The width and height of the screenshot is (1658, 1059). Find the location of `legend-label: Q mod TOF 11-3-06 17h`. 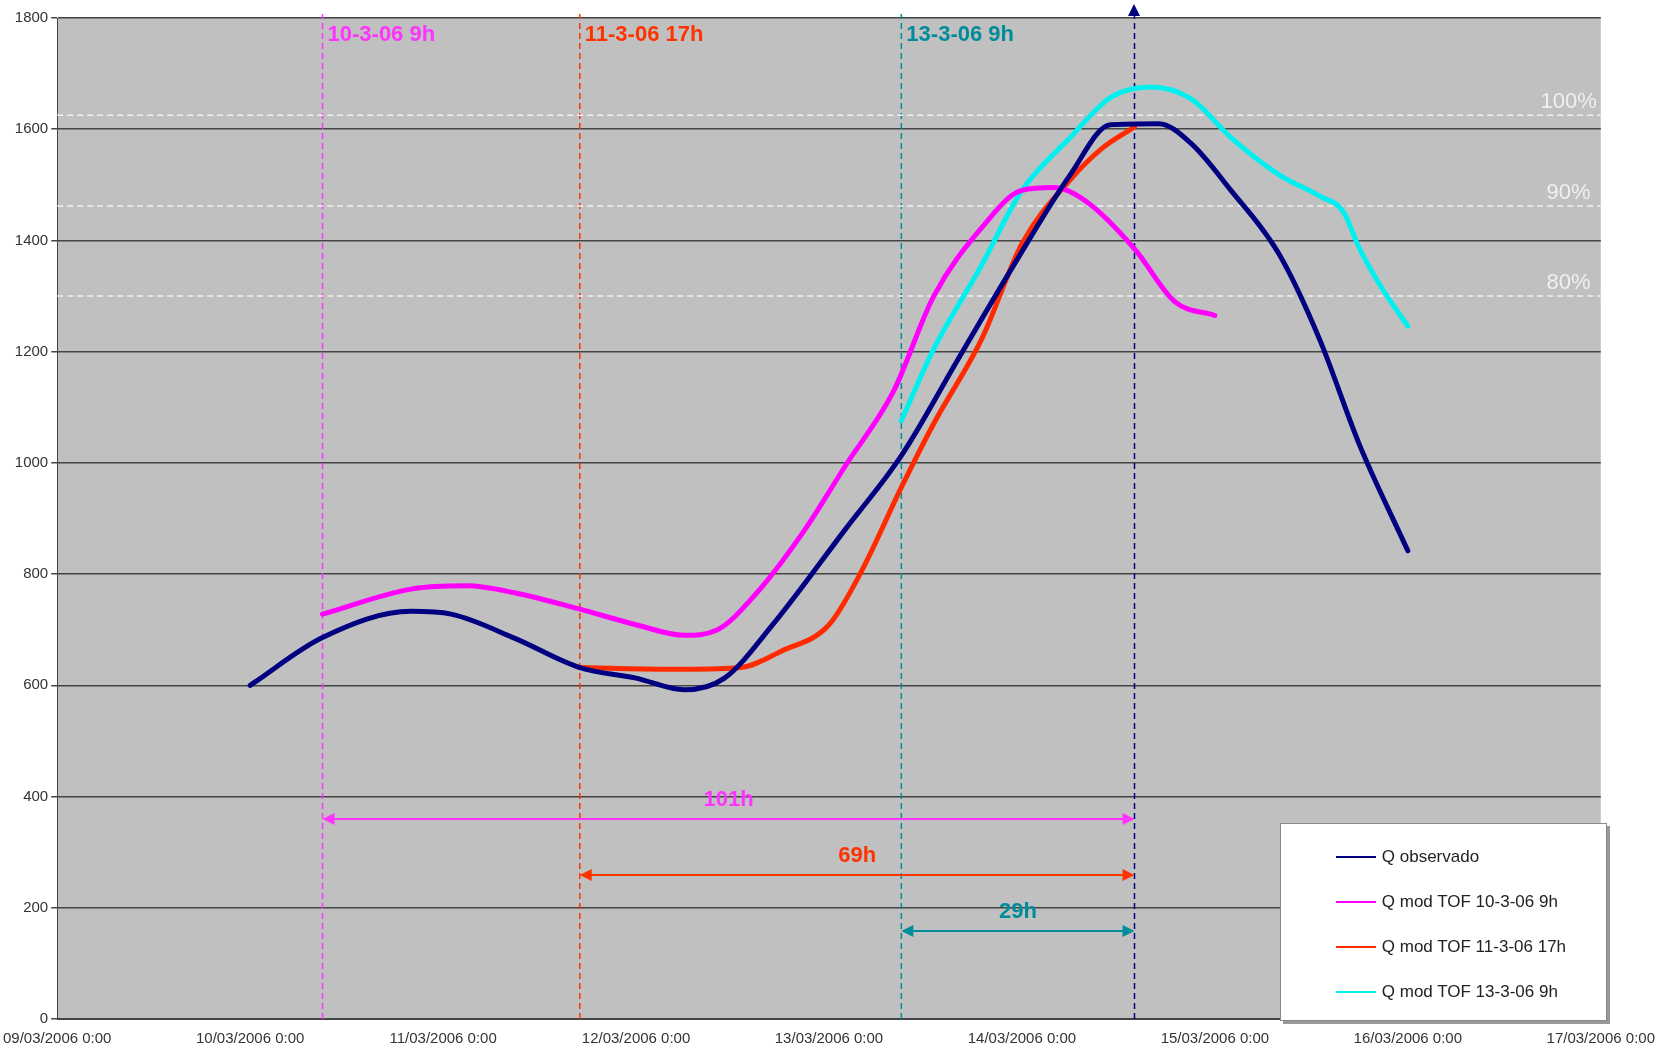

legend-label: Q mod TOF 11-3-06 17h is located at coordinates (1474, 946).